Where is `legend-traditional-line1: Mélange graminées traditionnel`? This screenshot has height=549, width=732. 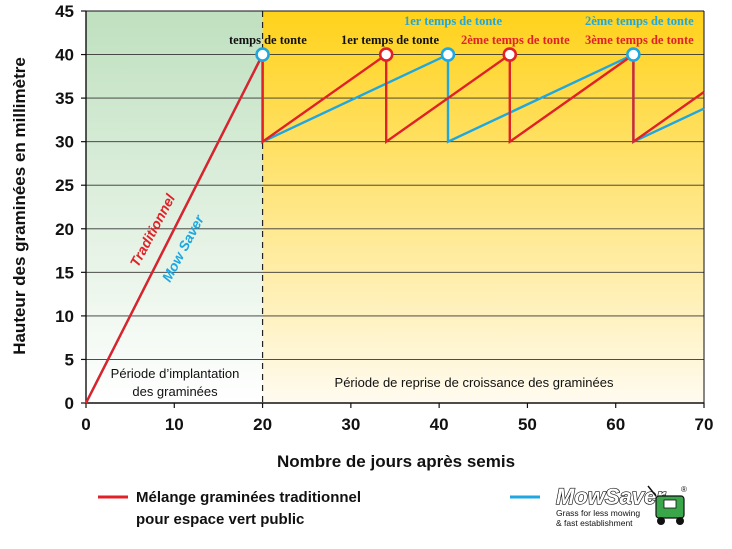 legend-traditional-line1: Mélange graminées traditionnel is located at coordinates (248, 497).